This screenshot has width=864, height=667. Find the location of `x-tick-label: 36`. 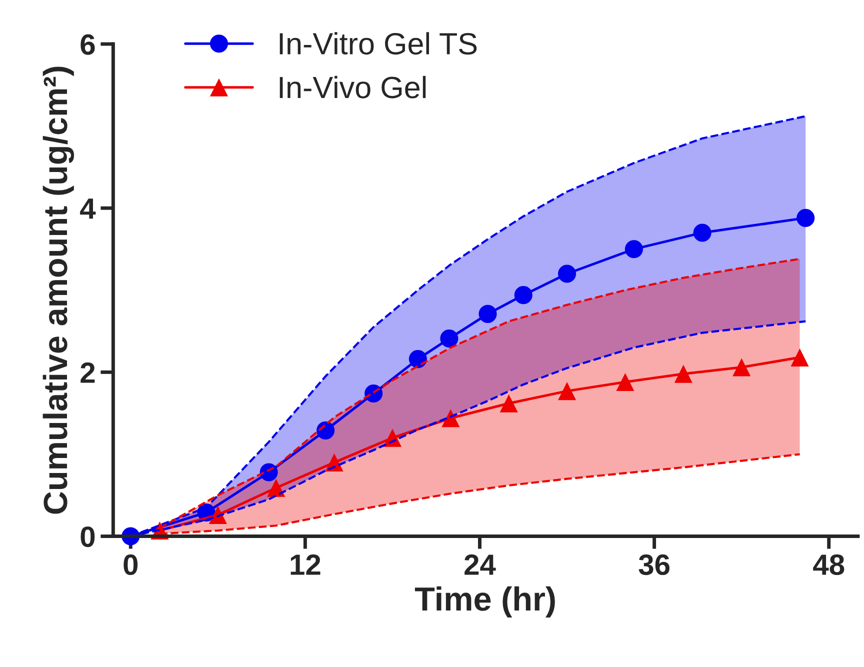

x-tick-label: 36 is located at coordinates (654, 565).